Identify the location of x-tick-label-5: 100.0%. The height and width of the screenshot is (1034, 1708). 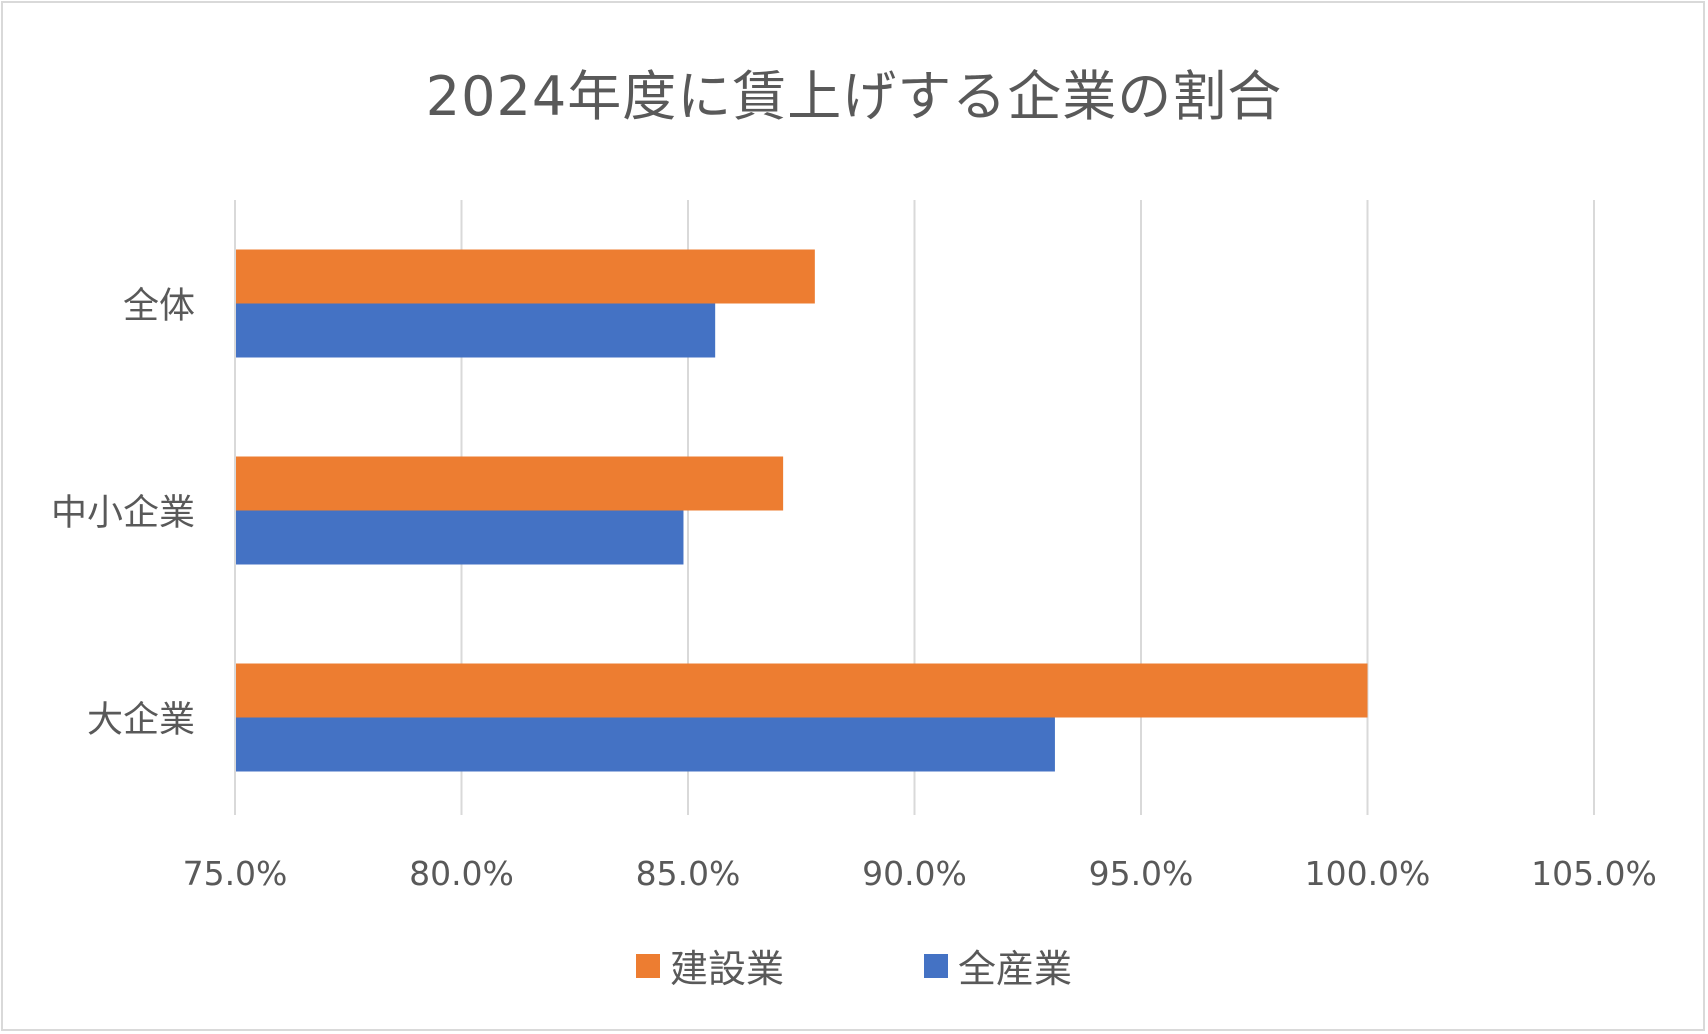
(1368, 873).